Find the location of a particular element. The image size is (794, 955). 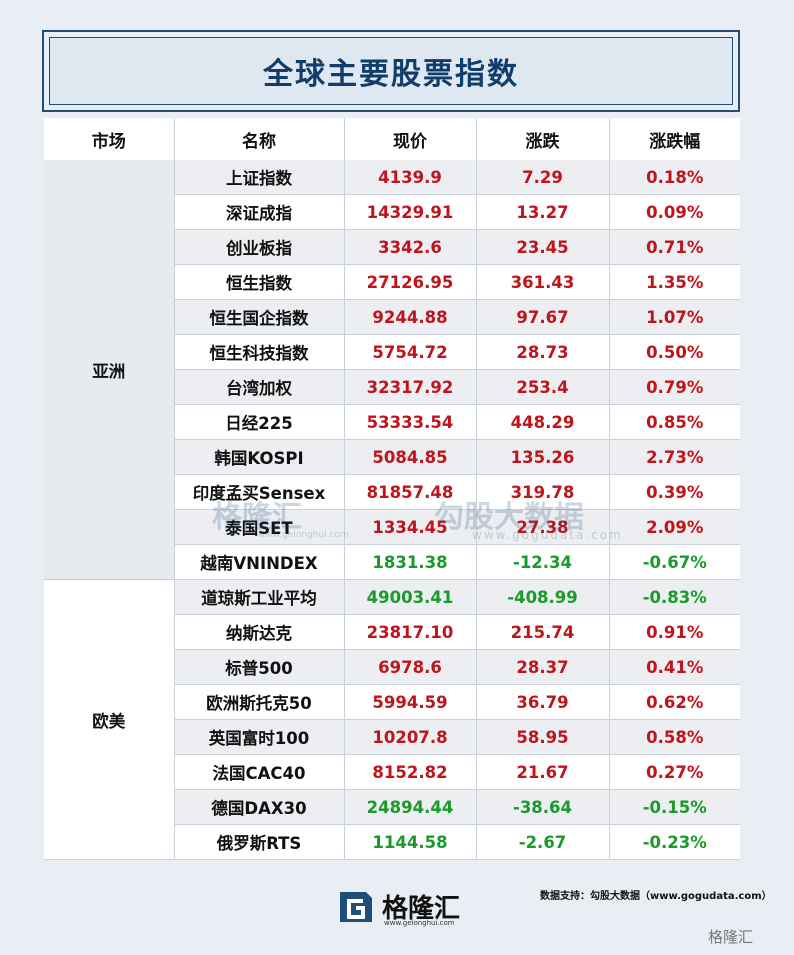

price-cell: 9244.88 is located at coordinates (410, 317).